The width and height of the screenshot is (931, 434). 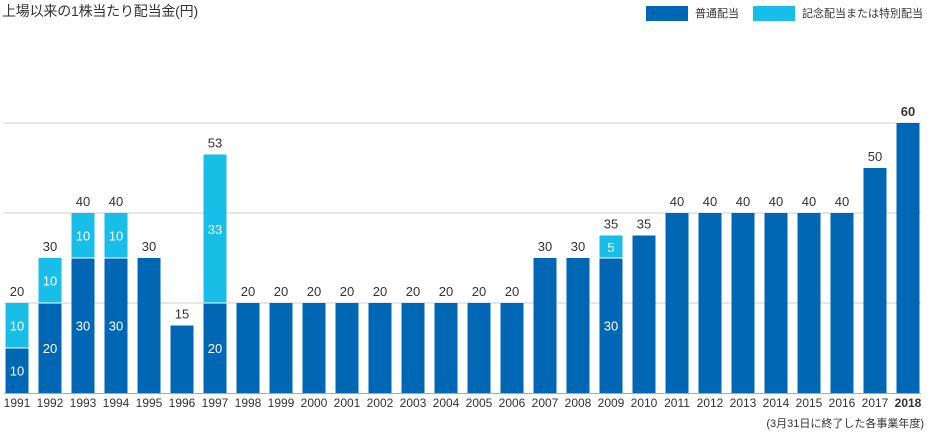 I want to click on label-special-1994: 10, so click(x=116, y=236).